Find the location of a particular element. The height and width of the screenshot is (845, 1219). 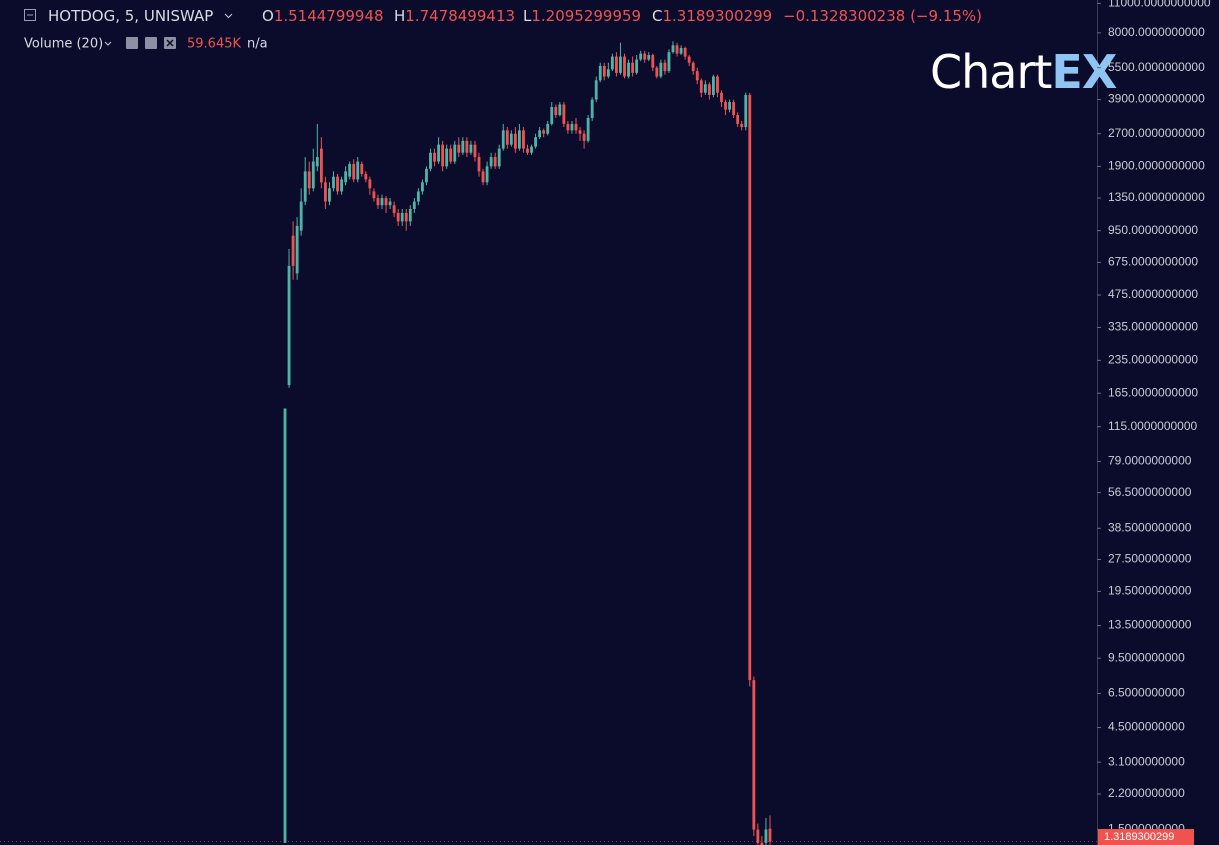

low-value: 1.2095299959 is located at coordinates (586, 16).